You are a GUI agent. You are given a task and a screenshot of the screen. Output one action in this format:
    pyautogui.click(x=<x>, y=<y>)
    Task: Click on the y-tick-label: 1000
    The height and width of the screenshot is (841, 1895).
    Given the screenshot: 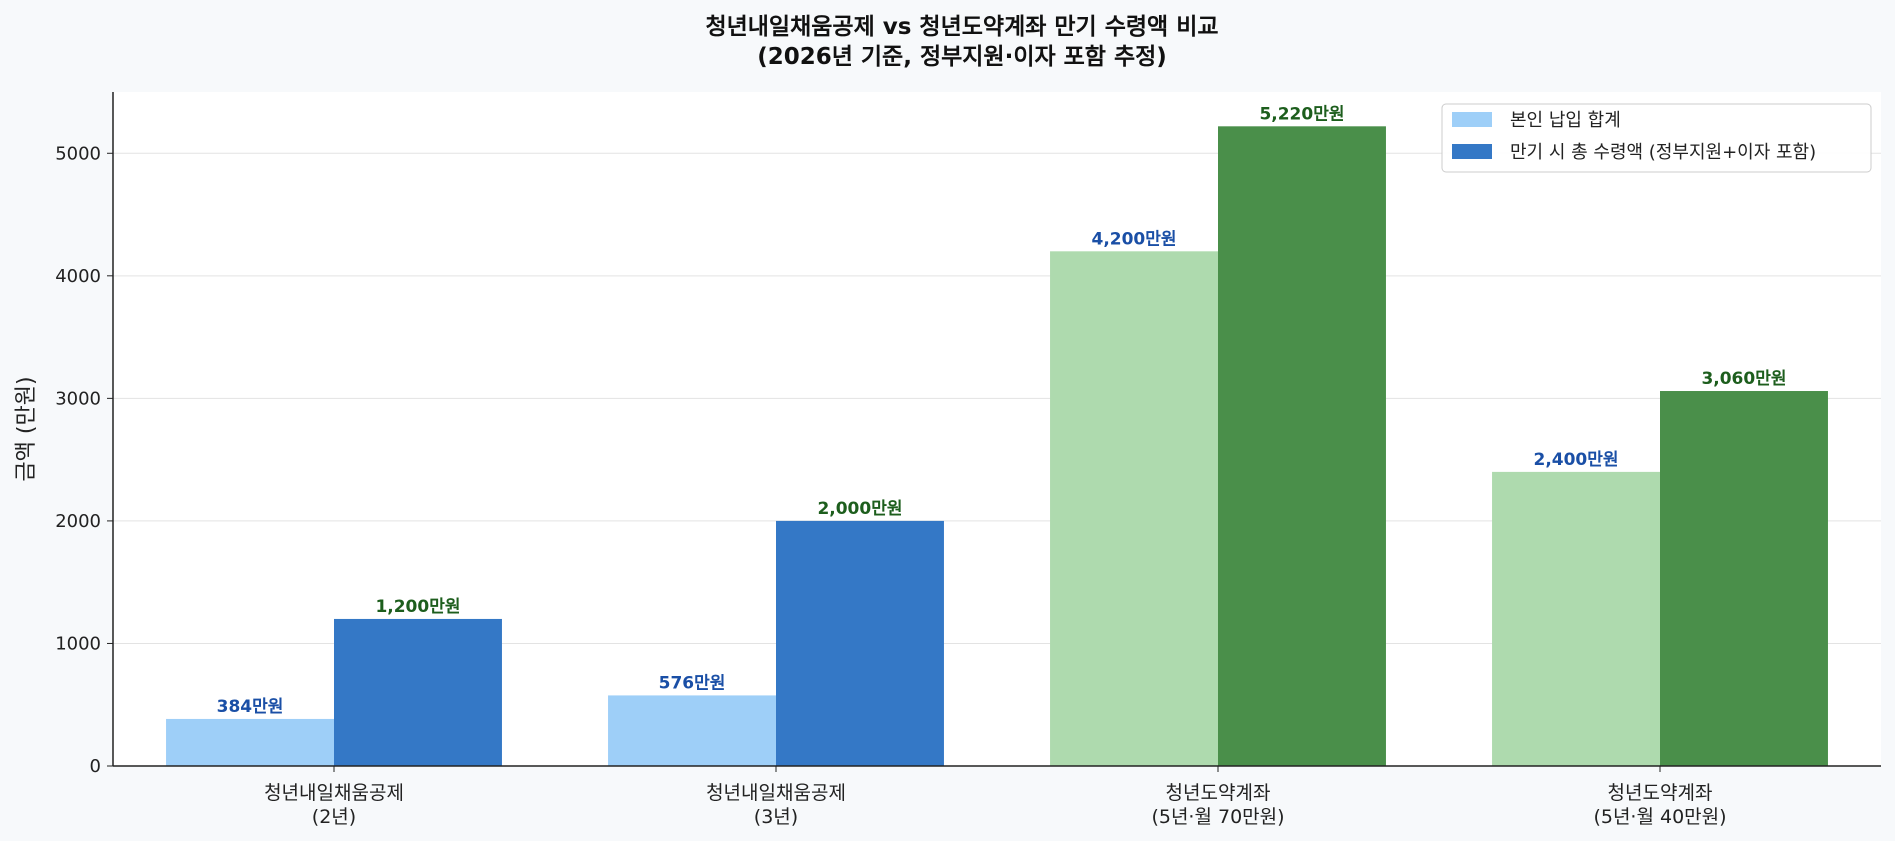 What is the action you would take?
    pyautogui.click(x=78, y=643)
    